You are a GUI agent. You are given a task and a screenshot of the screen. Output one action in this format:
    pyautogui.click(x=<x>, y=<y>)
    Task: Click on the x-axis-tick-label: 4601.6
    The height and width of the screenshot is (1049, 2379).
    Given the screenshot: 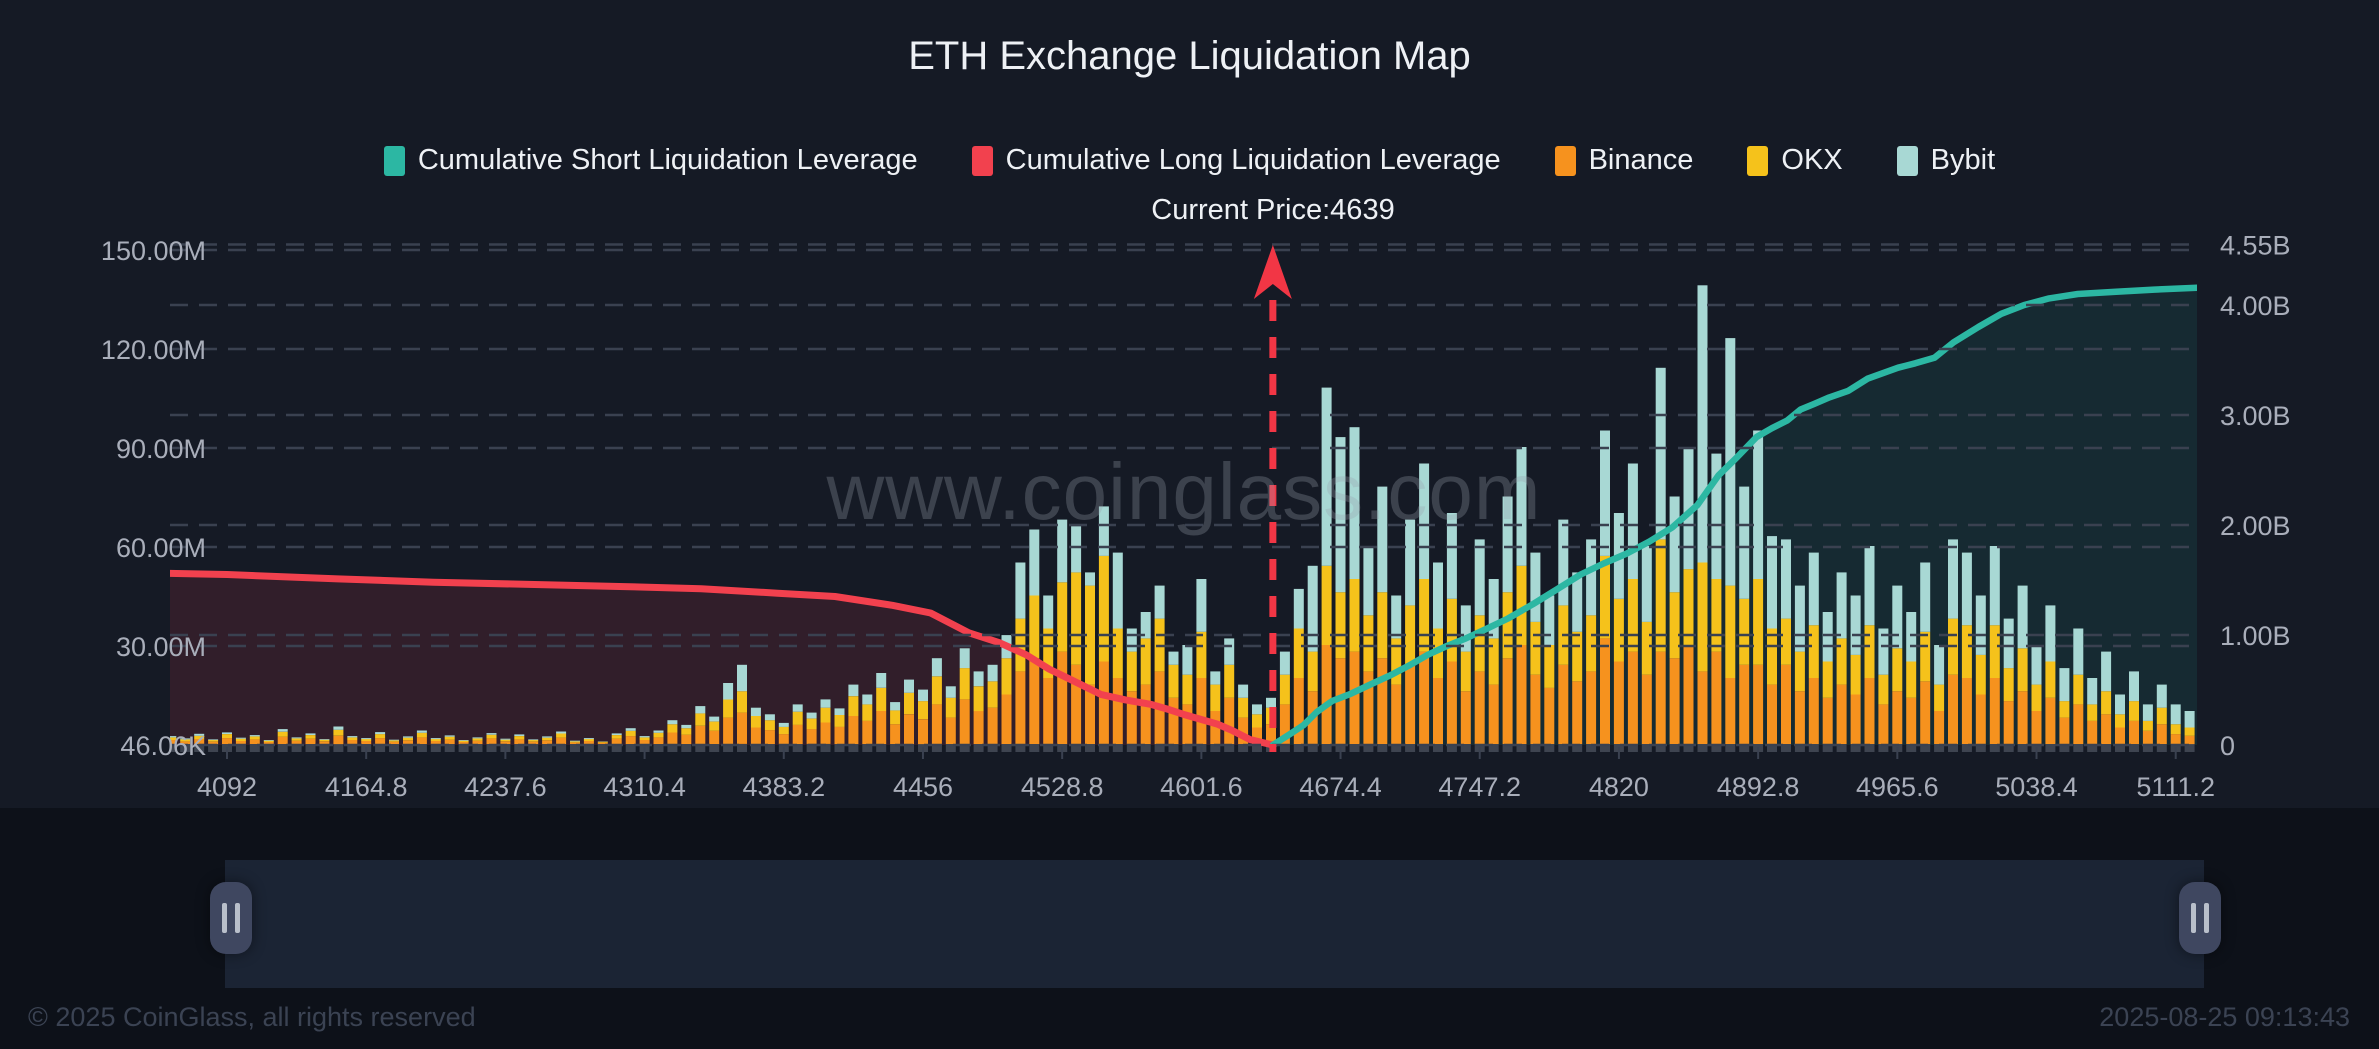 What is the action you would take?
    pyautogui.click(x=1201, y=787)
    